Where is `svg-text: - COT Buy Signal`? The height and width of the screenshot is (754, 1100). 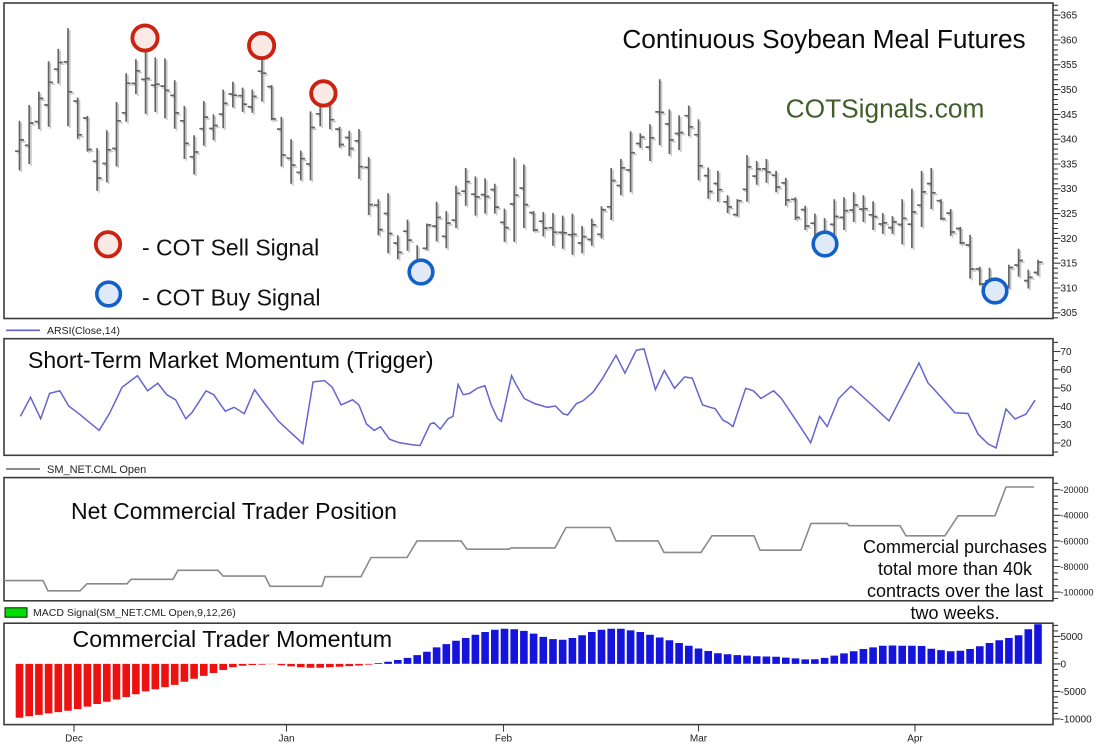
svg-text: - COT Buy Signal is located at coordinates (231, 298).